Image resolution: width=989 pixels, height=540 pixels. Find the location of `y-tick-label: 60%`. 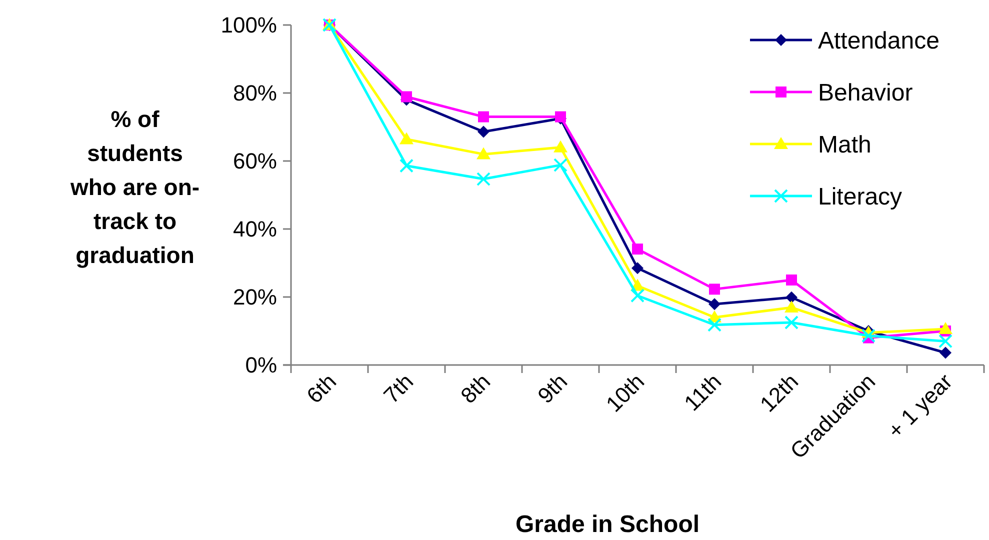

y-tick-label: 60% is located at coordinates (254, 161).